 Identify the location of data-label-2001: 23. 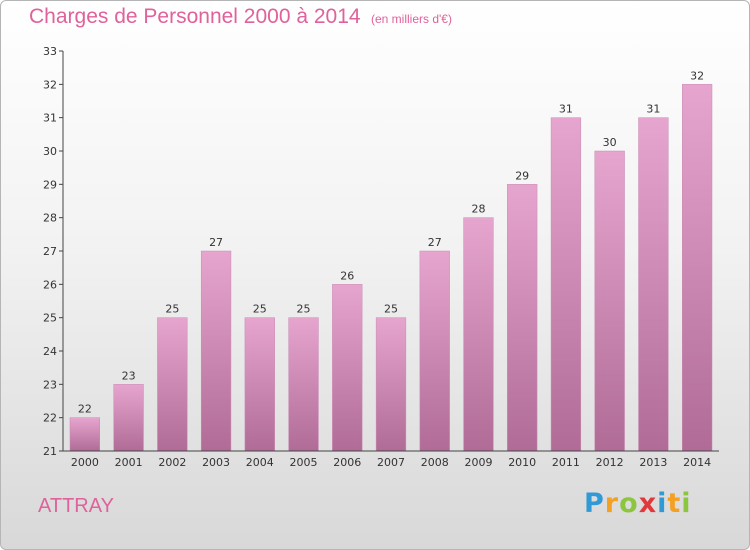
(129, 375).